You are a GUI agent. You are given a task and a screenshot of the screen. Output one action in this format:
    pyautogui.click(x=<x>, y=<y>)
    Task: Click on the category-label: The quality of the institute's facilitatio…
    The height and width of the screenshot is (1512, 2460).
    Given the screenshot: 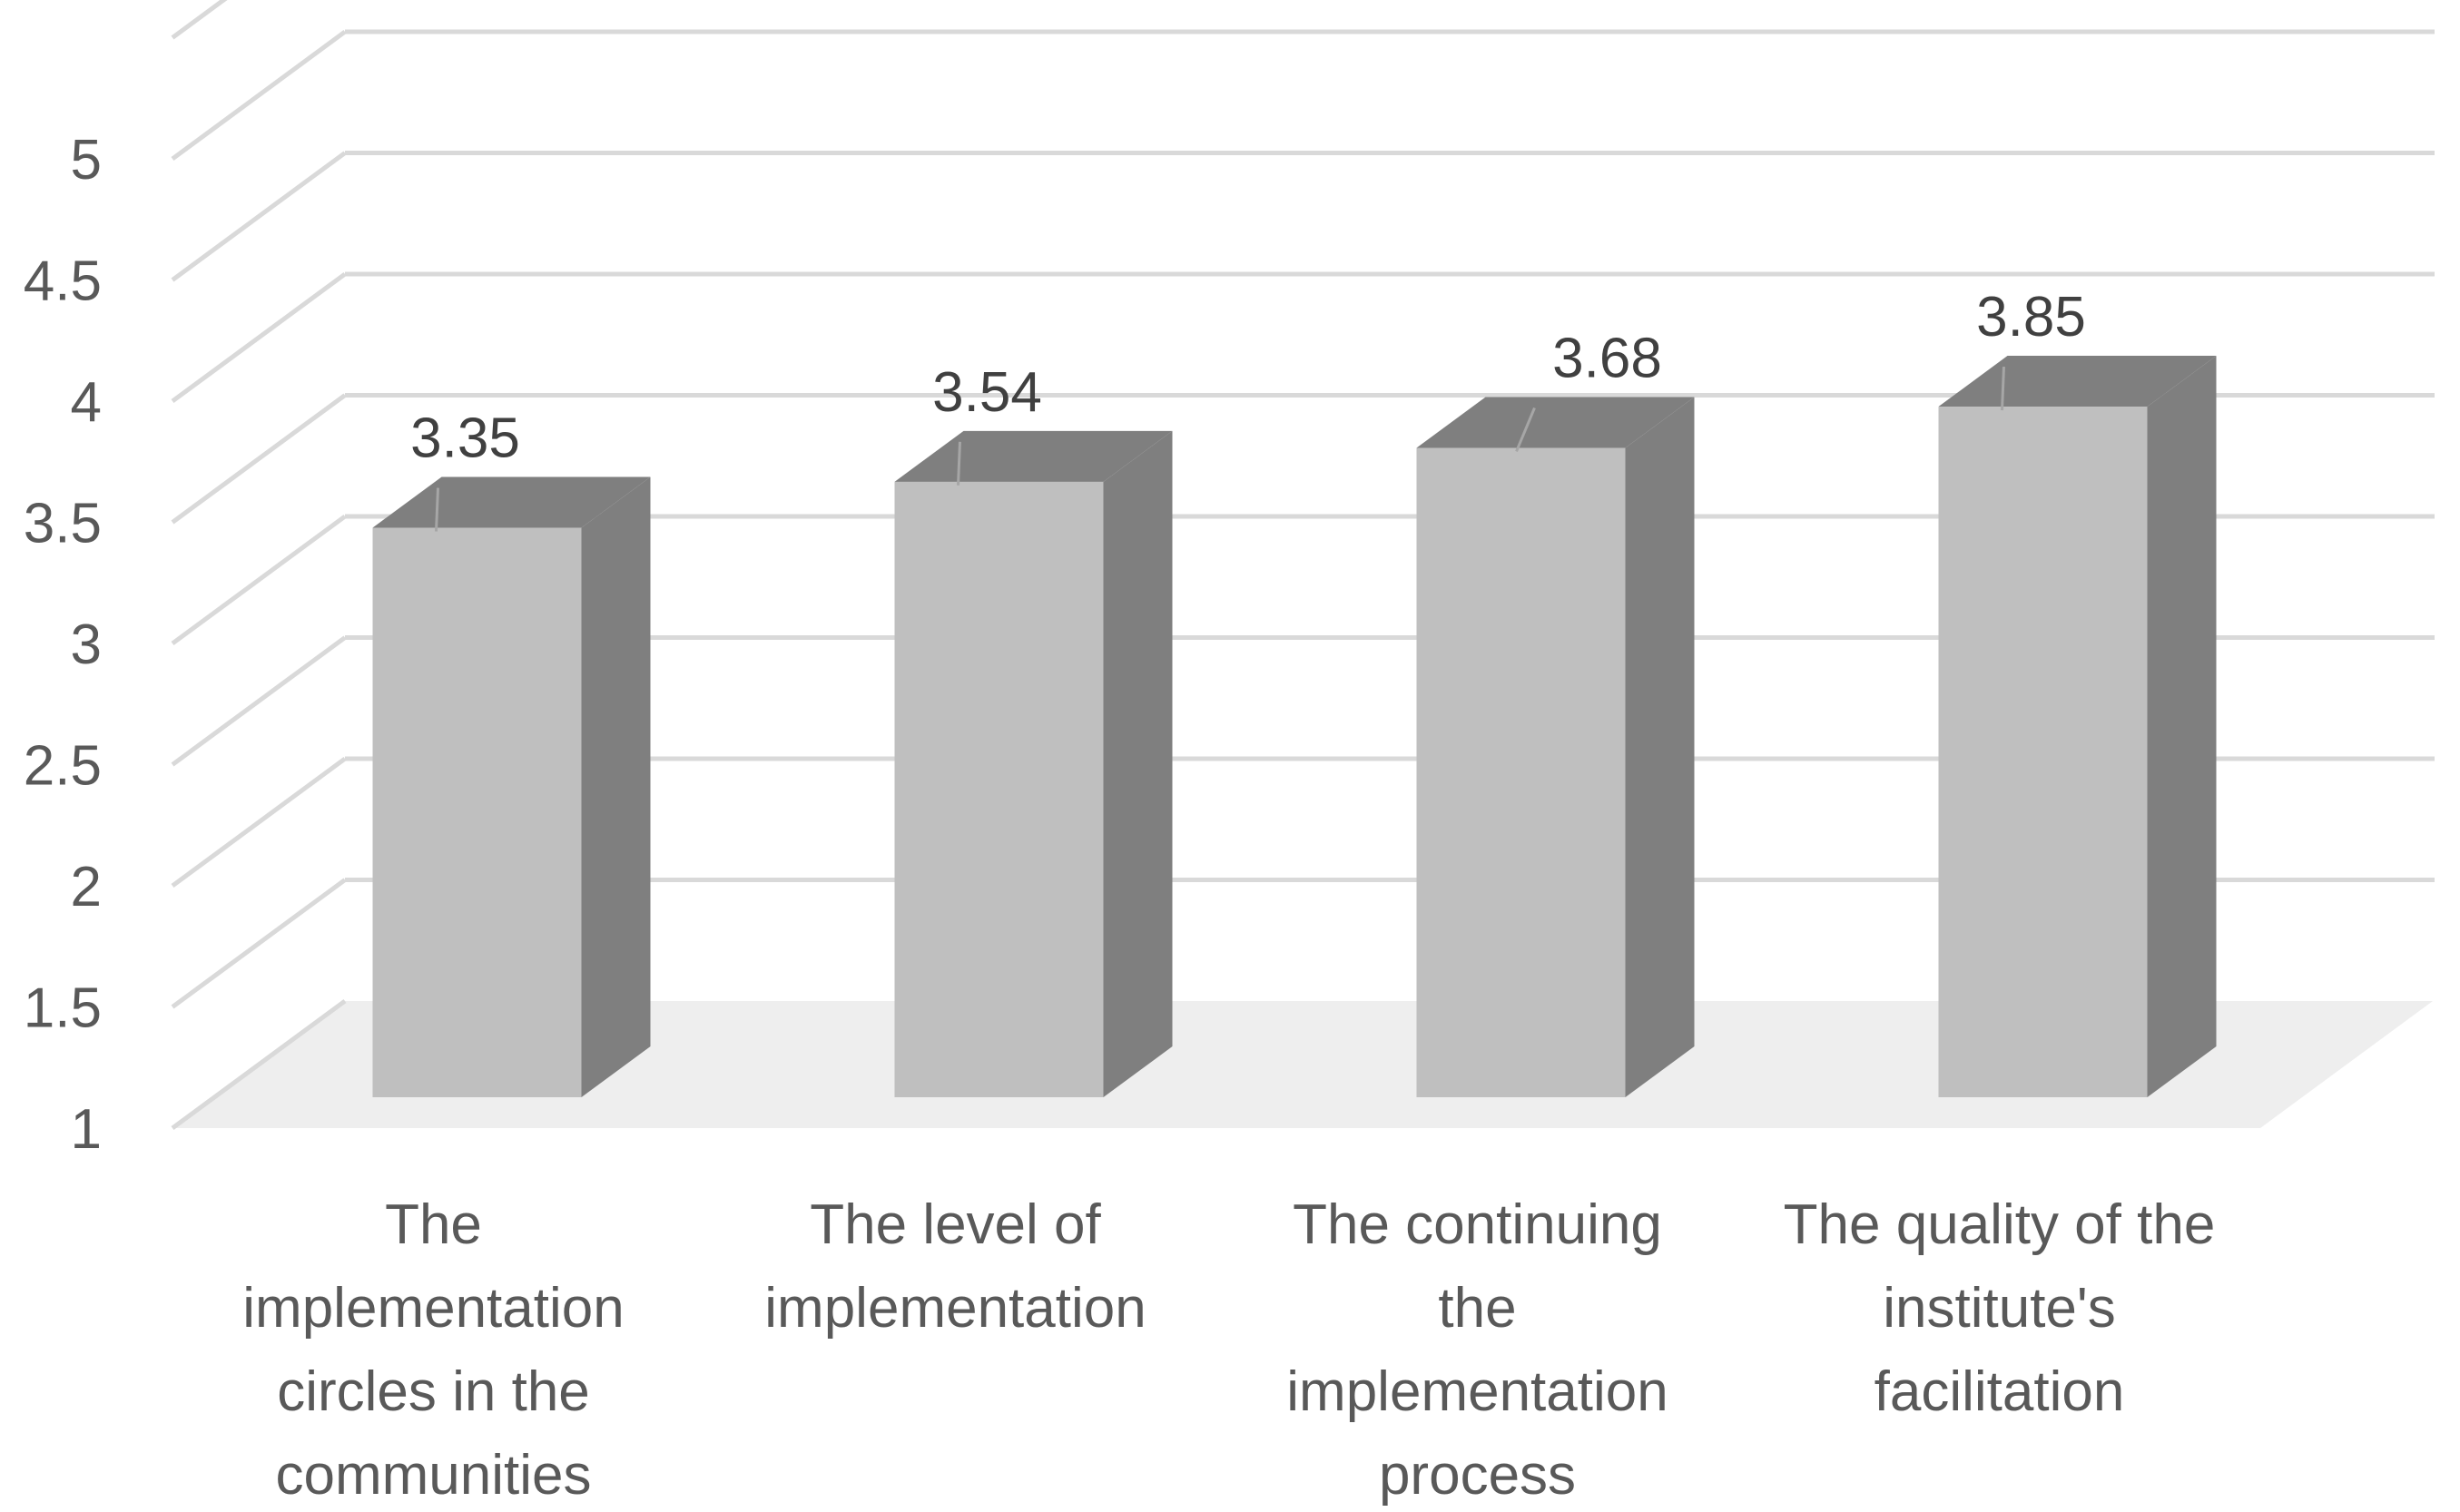 What is the action you would take?
    pyautogui.click(x=2000, y=1308)
    